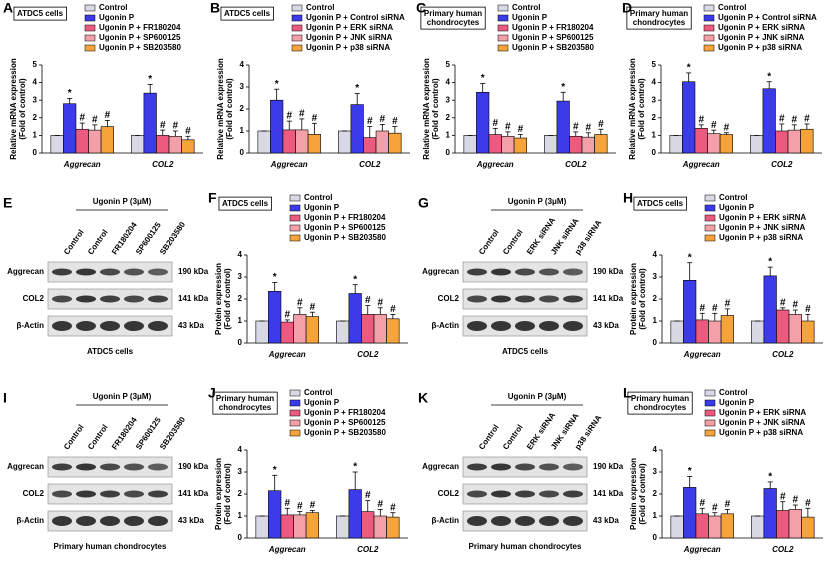 The width and height of the screenshot is (825, 579). Describe the element at coordinates (632, 109) in the screenshot. I see `y-axis-label: Relative mRNA expression` at that location.